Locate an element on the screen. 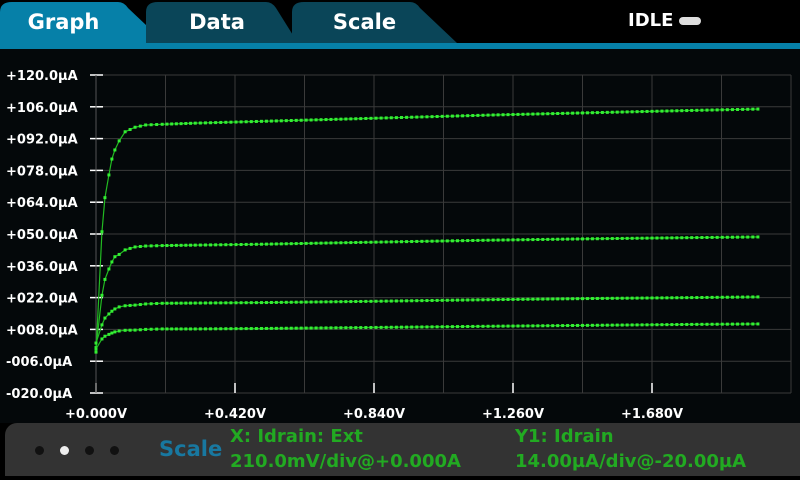  status-indicator: IDLE is located at coordinates (665, 20).